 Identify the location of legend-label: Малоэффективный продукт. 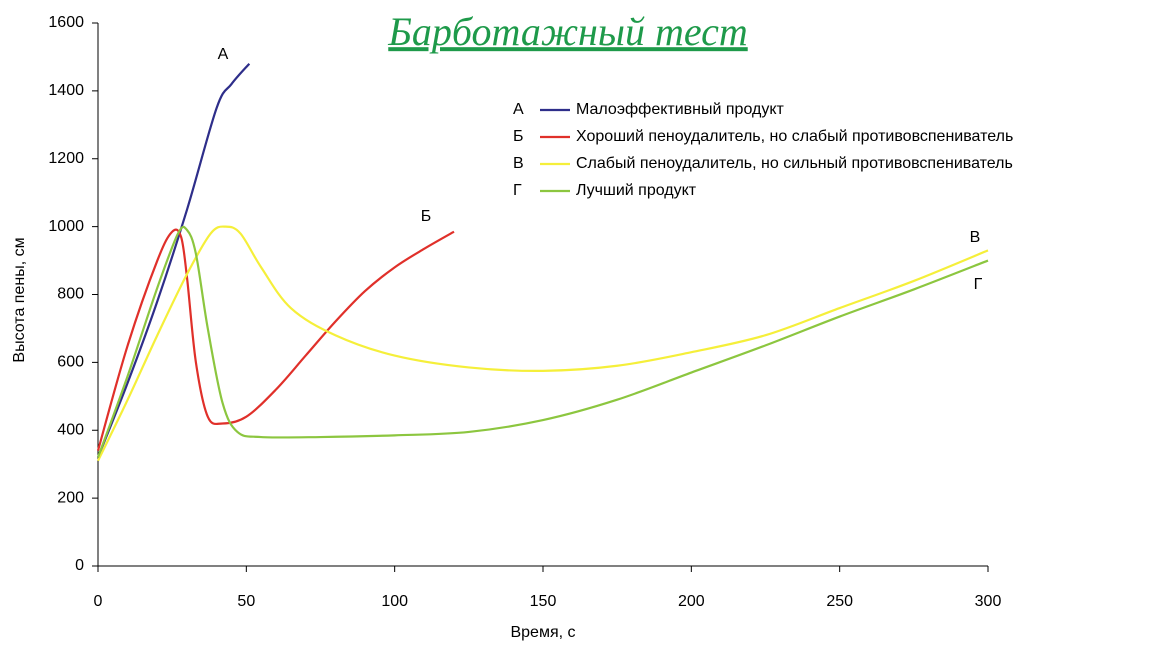
(680, 109).